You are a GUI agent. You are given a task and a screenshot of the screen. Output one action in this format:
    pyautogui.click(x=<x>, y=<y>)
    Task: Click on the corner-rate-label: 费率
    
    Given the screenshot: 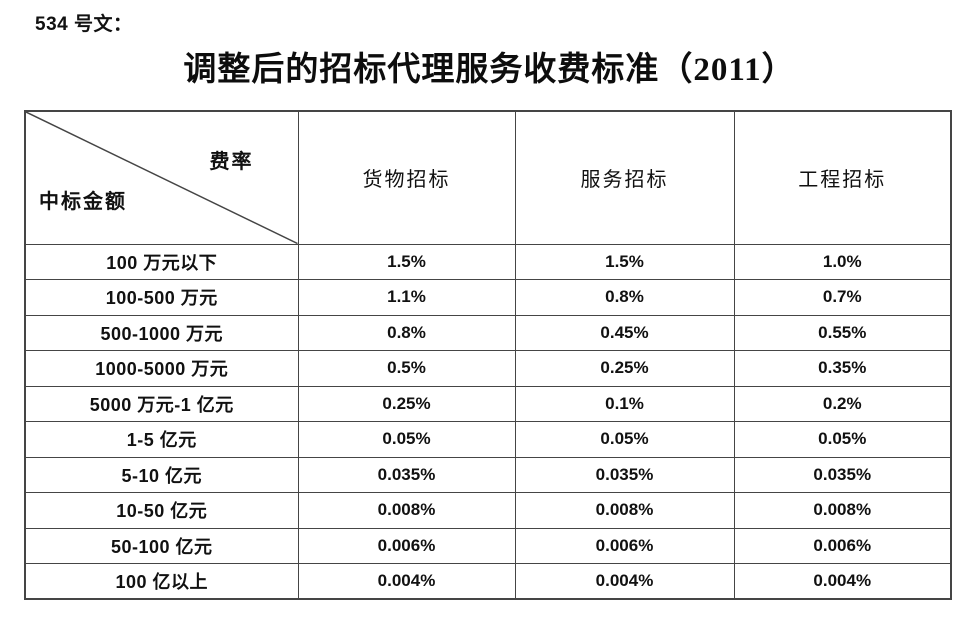 What is the action you would take?
    pyautogui.click(x=231, y=162)
    